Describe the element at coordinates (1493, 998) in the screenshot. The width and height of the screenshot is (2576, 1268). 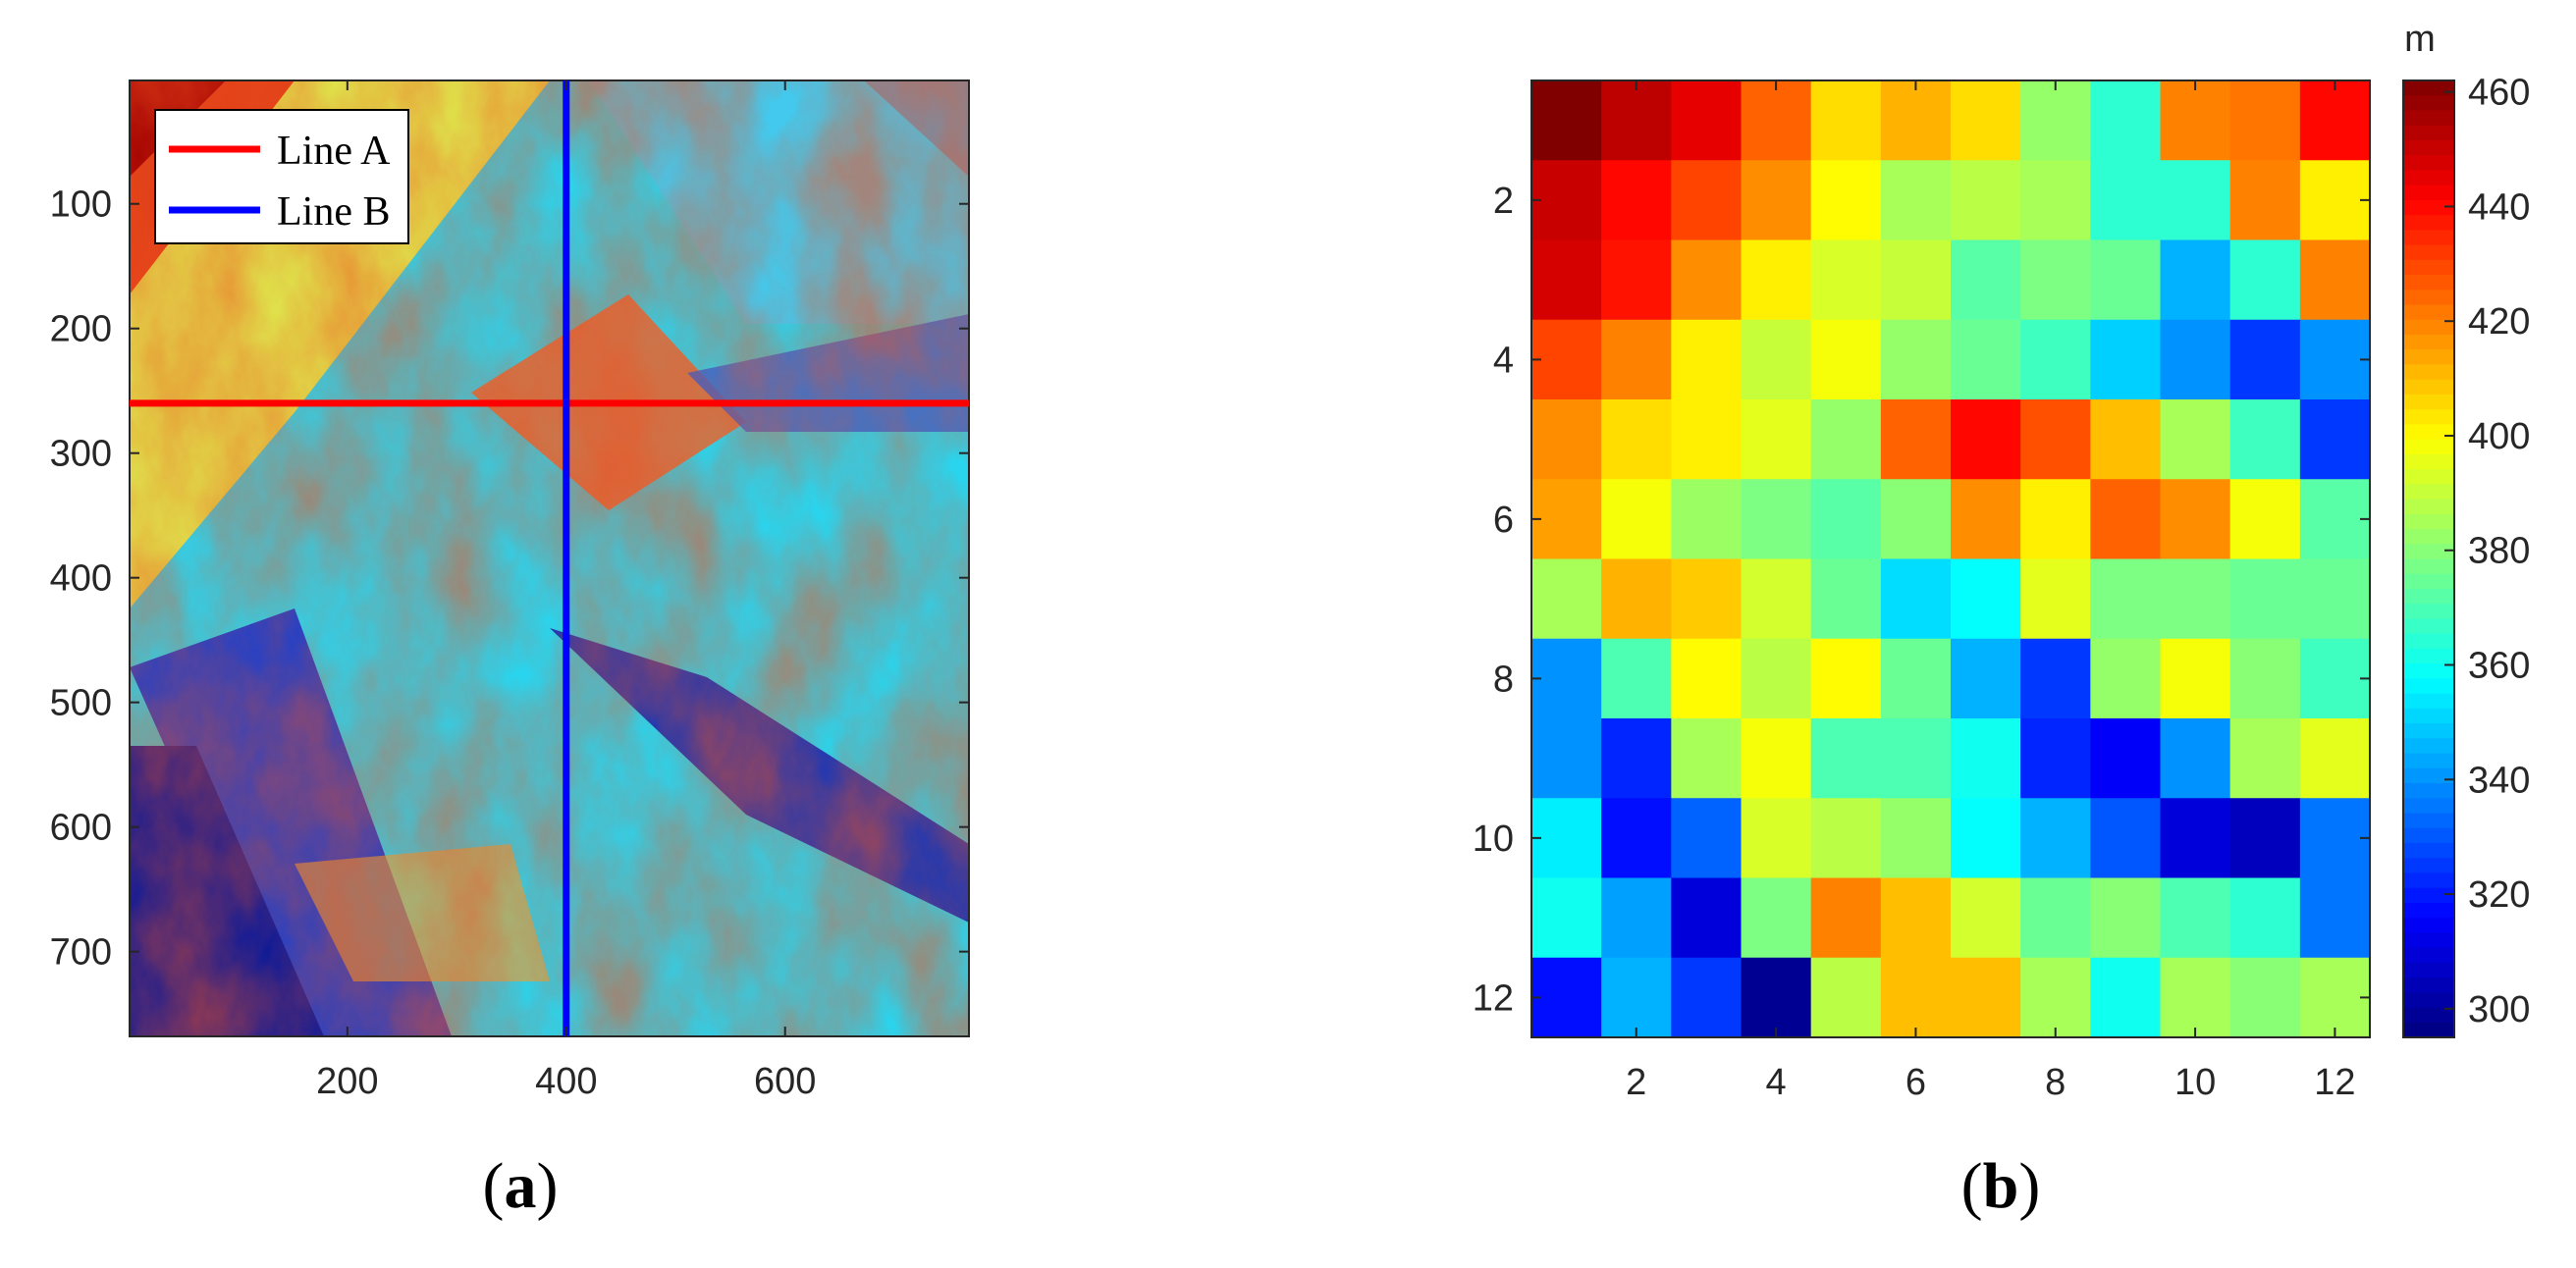
I see `y-tick-label-b: 12` at that location.